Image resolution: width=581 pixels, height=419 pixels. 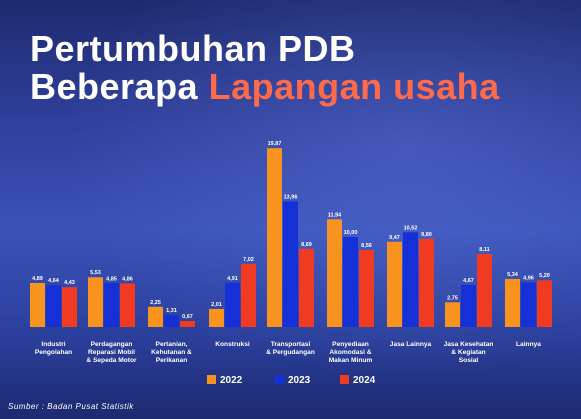 What do you see at coordinates (452, 298) in the screenshot?
I see `value-label-2022-7: 2,75` at bounding box center [452, 298].